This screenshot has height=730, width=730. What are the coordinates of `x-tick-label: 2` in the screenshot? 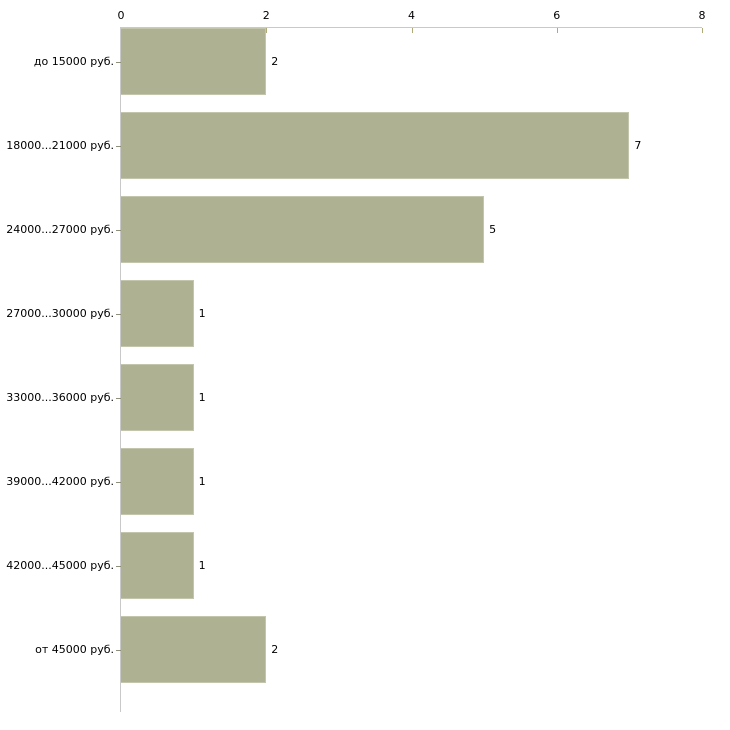 It's located at (266, 15).